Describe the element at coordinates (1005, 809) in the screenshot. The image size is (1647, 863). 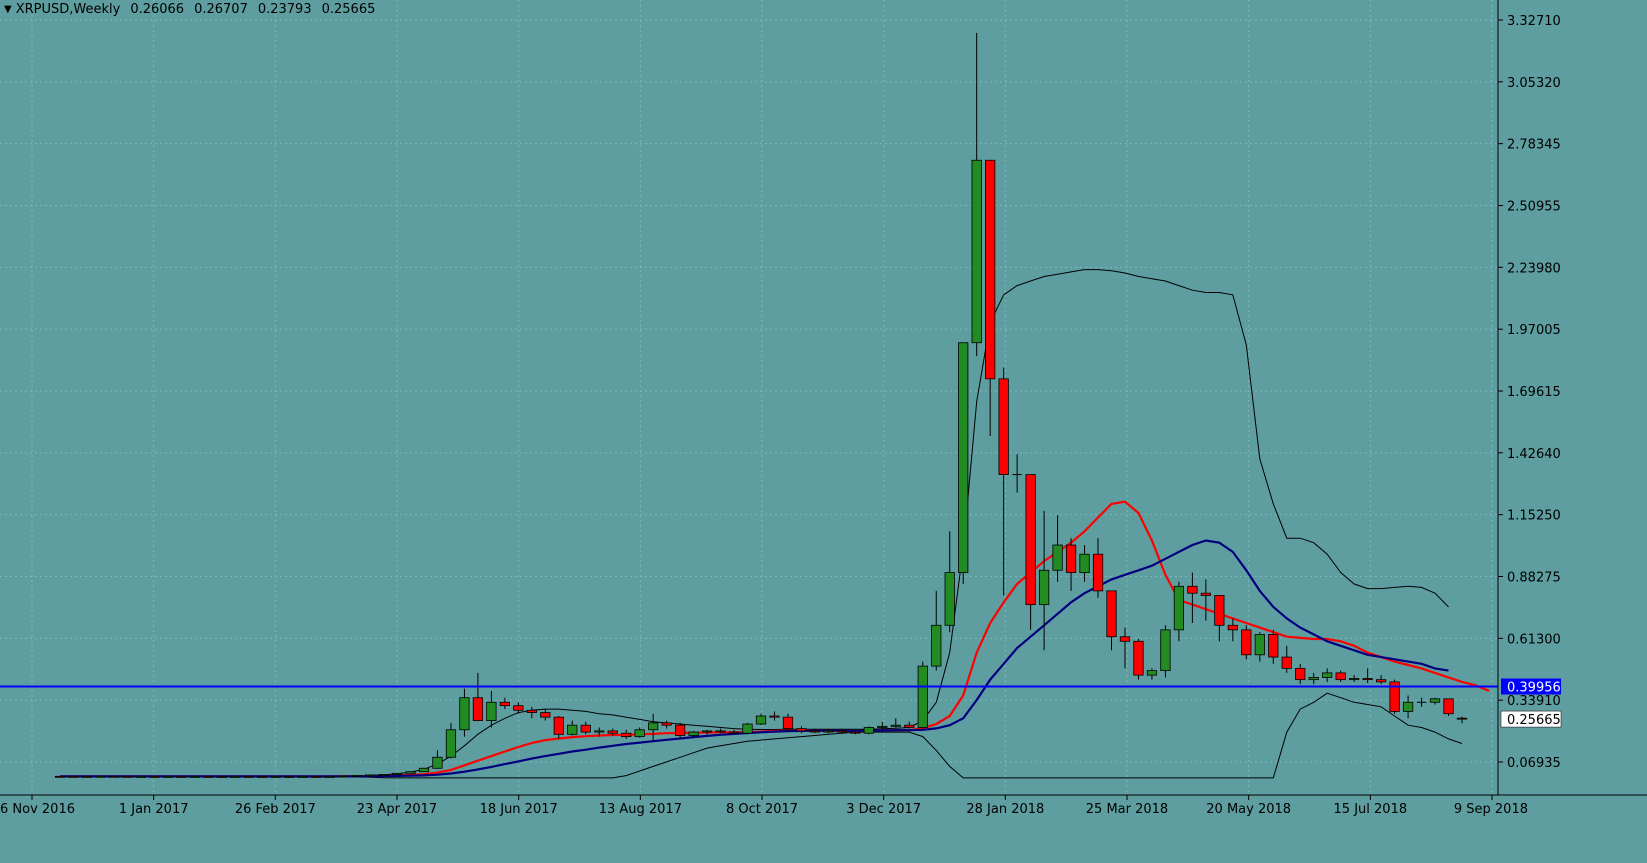
I see `time-tick-label: 28 Jan 2018` at that location.